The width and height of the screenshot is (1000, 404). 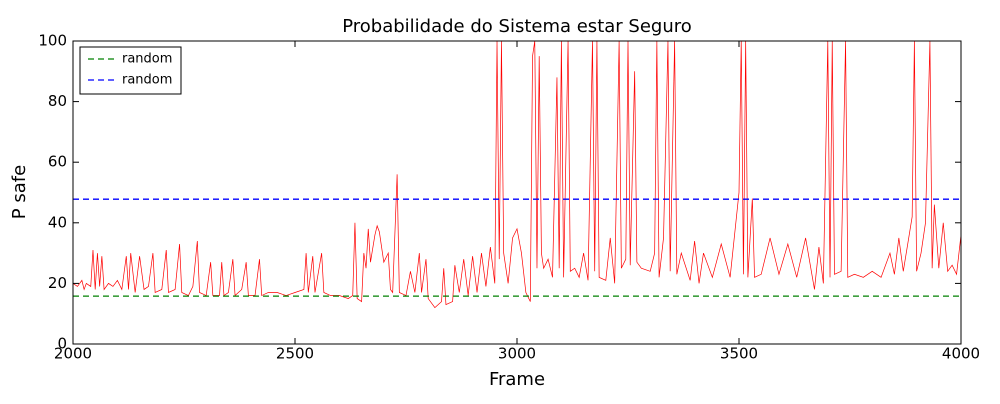 What do you see at coordinates (73, 354) in the screenshot?
I see `x-tick-label: 2000` at bounding box center [73, 354].